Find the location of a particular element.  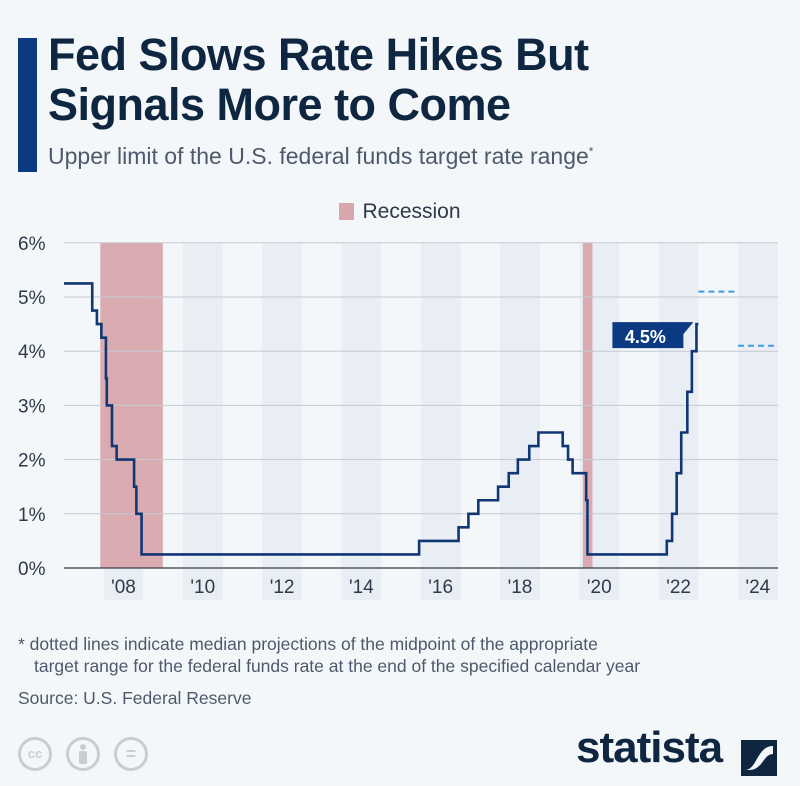

y-tick-label: 4% is located at coordinates (32, 352).